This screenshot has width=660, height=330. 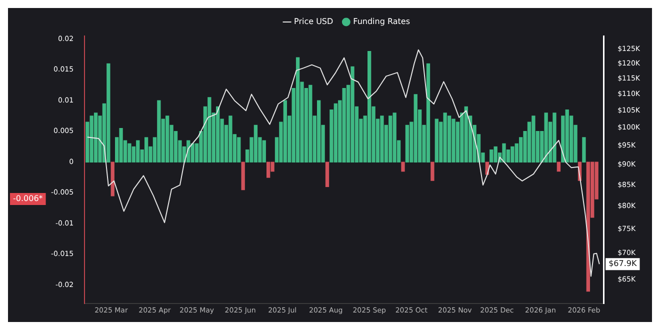 I want to click on text: $67.9K, so click(x=623, y=263).